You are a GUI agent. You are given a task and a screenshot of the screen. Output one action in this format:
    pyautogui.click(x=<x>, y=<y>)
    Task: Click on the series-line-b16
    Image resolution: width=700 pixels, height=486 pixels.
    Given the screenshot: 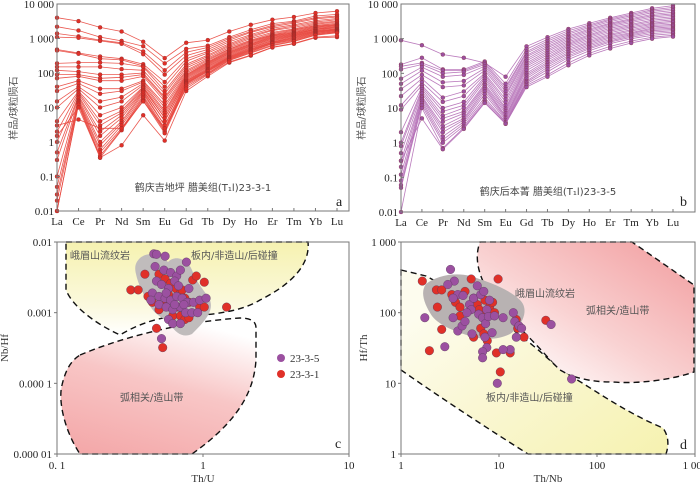 What is the action you would take?
    pyautogui.click(x=537, y=97)
    